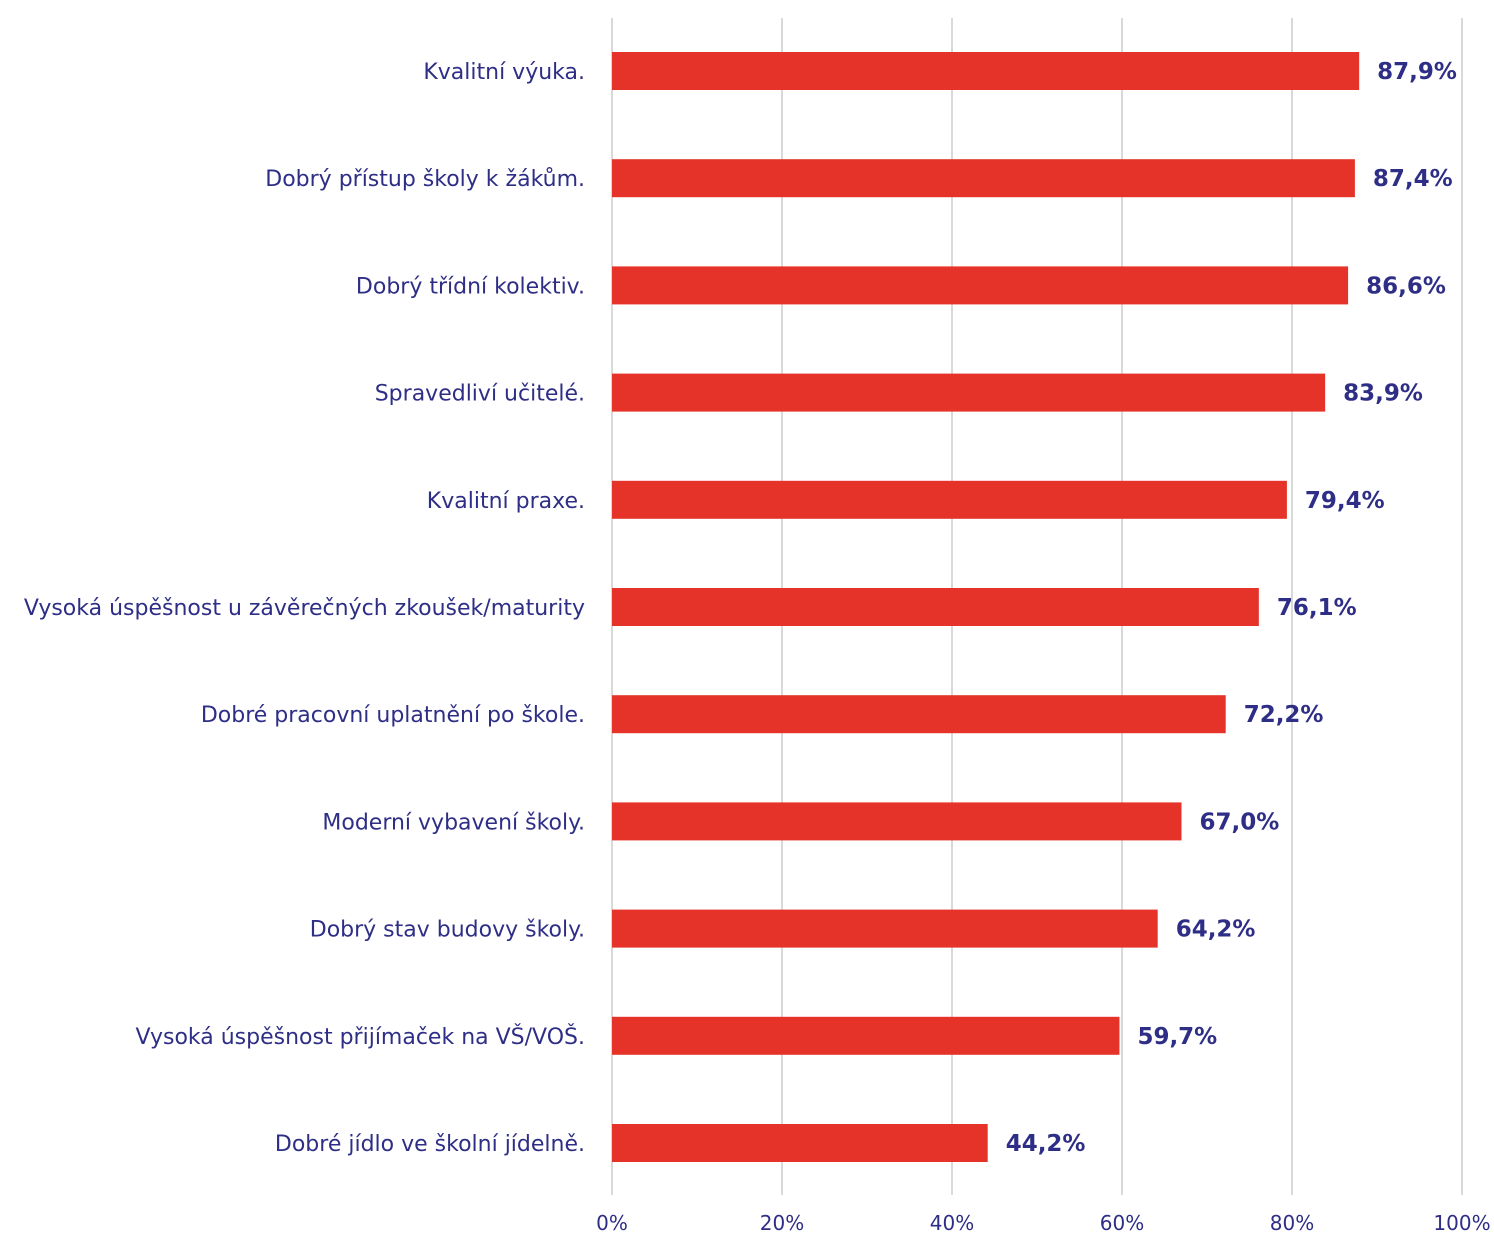  What do you see at coordinates (447, 930) in the screenshot?
I see `category-label: Dobrý stav budovy školy.` at bounding box center [447, 930].